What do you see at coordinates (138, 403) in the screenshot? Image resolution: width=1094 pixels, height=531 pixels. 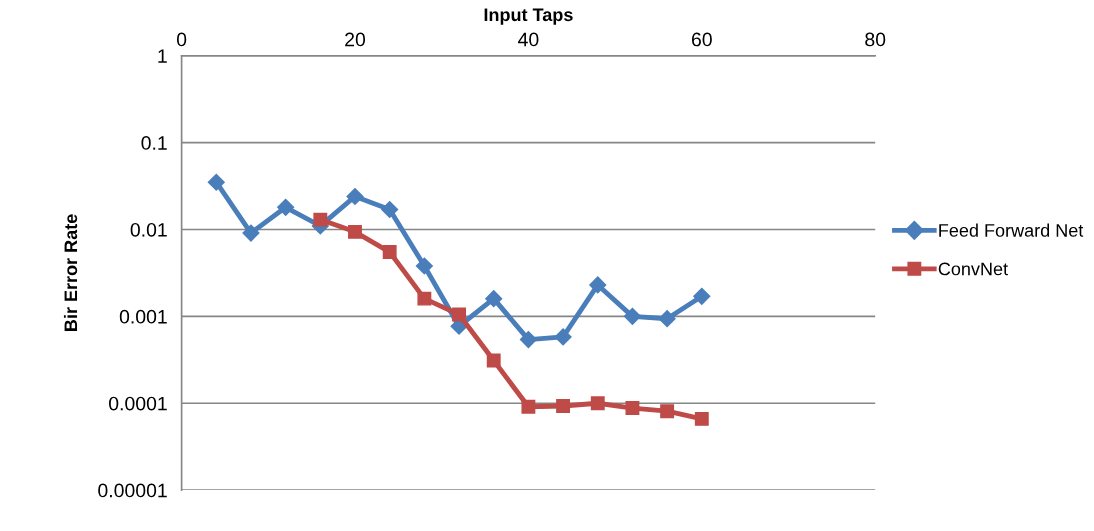 I see `y-tick-label: 0.0001` at bounding box center [138, 403].